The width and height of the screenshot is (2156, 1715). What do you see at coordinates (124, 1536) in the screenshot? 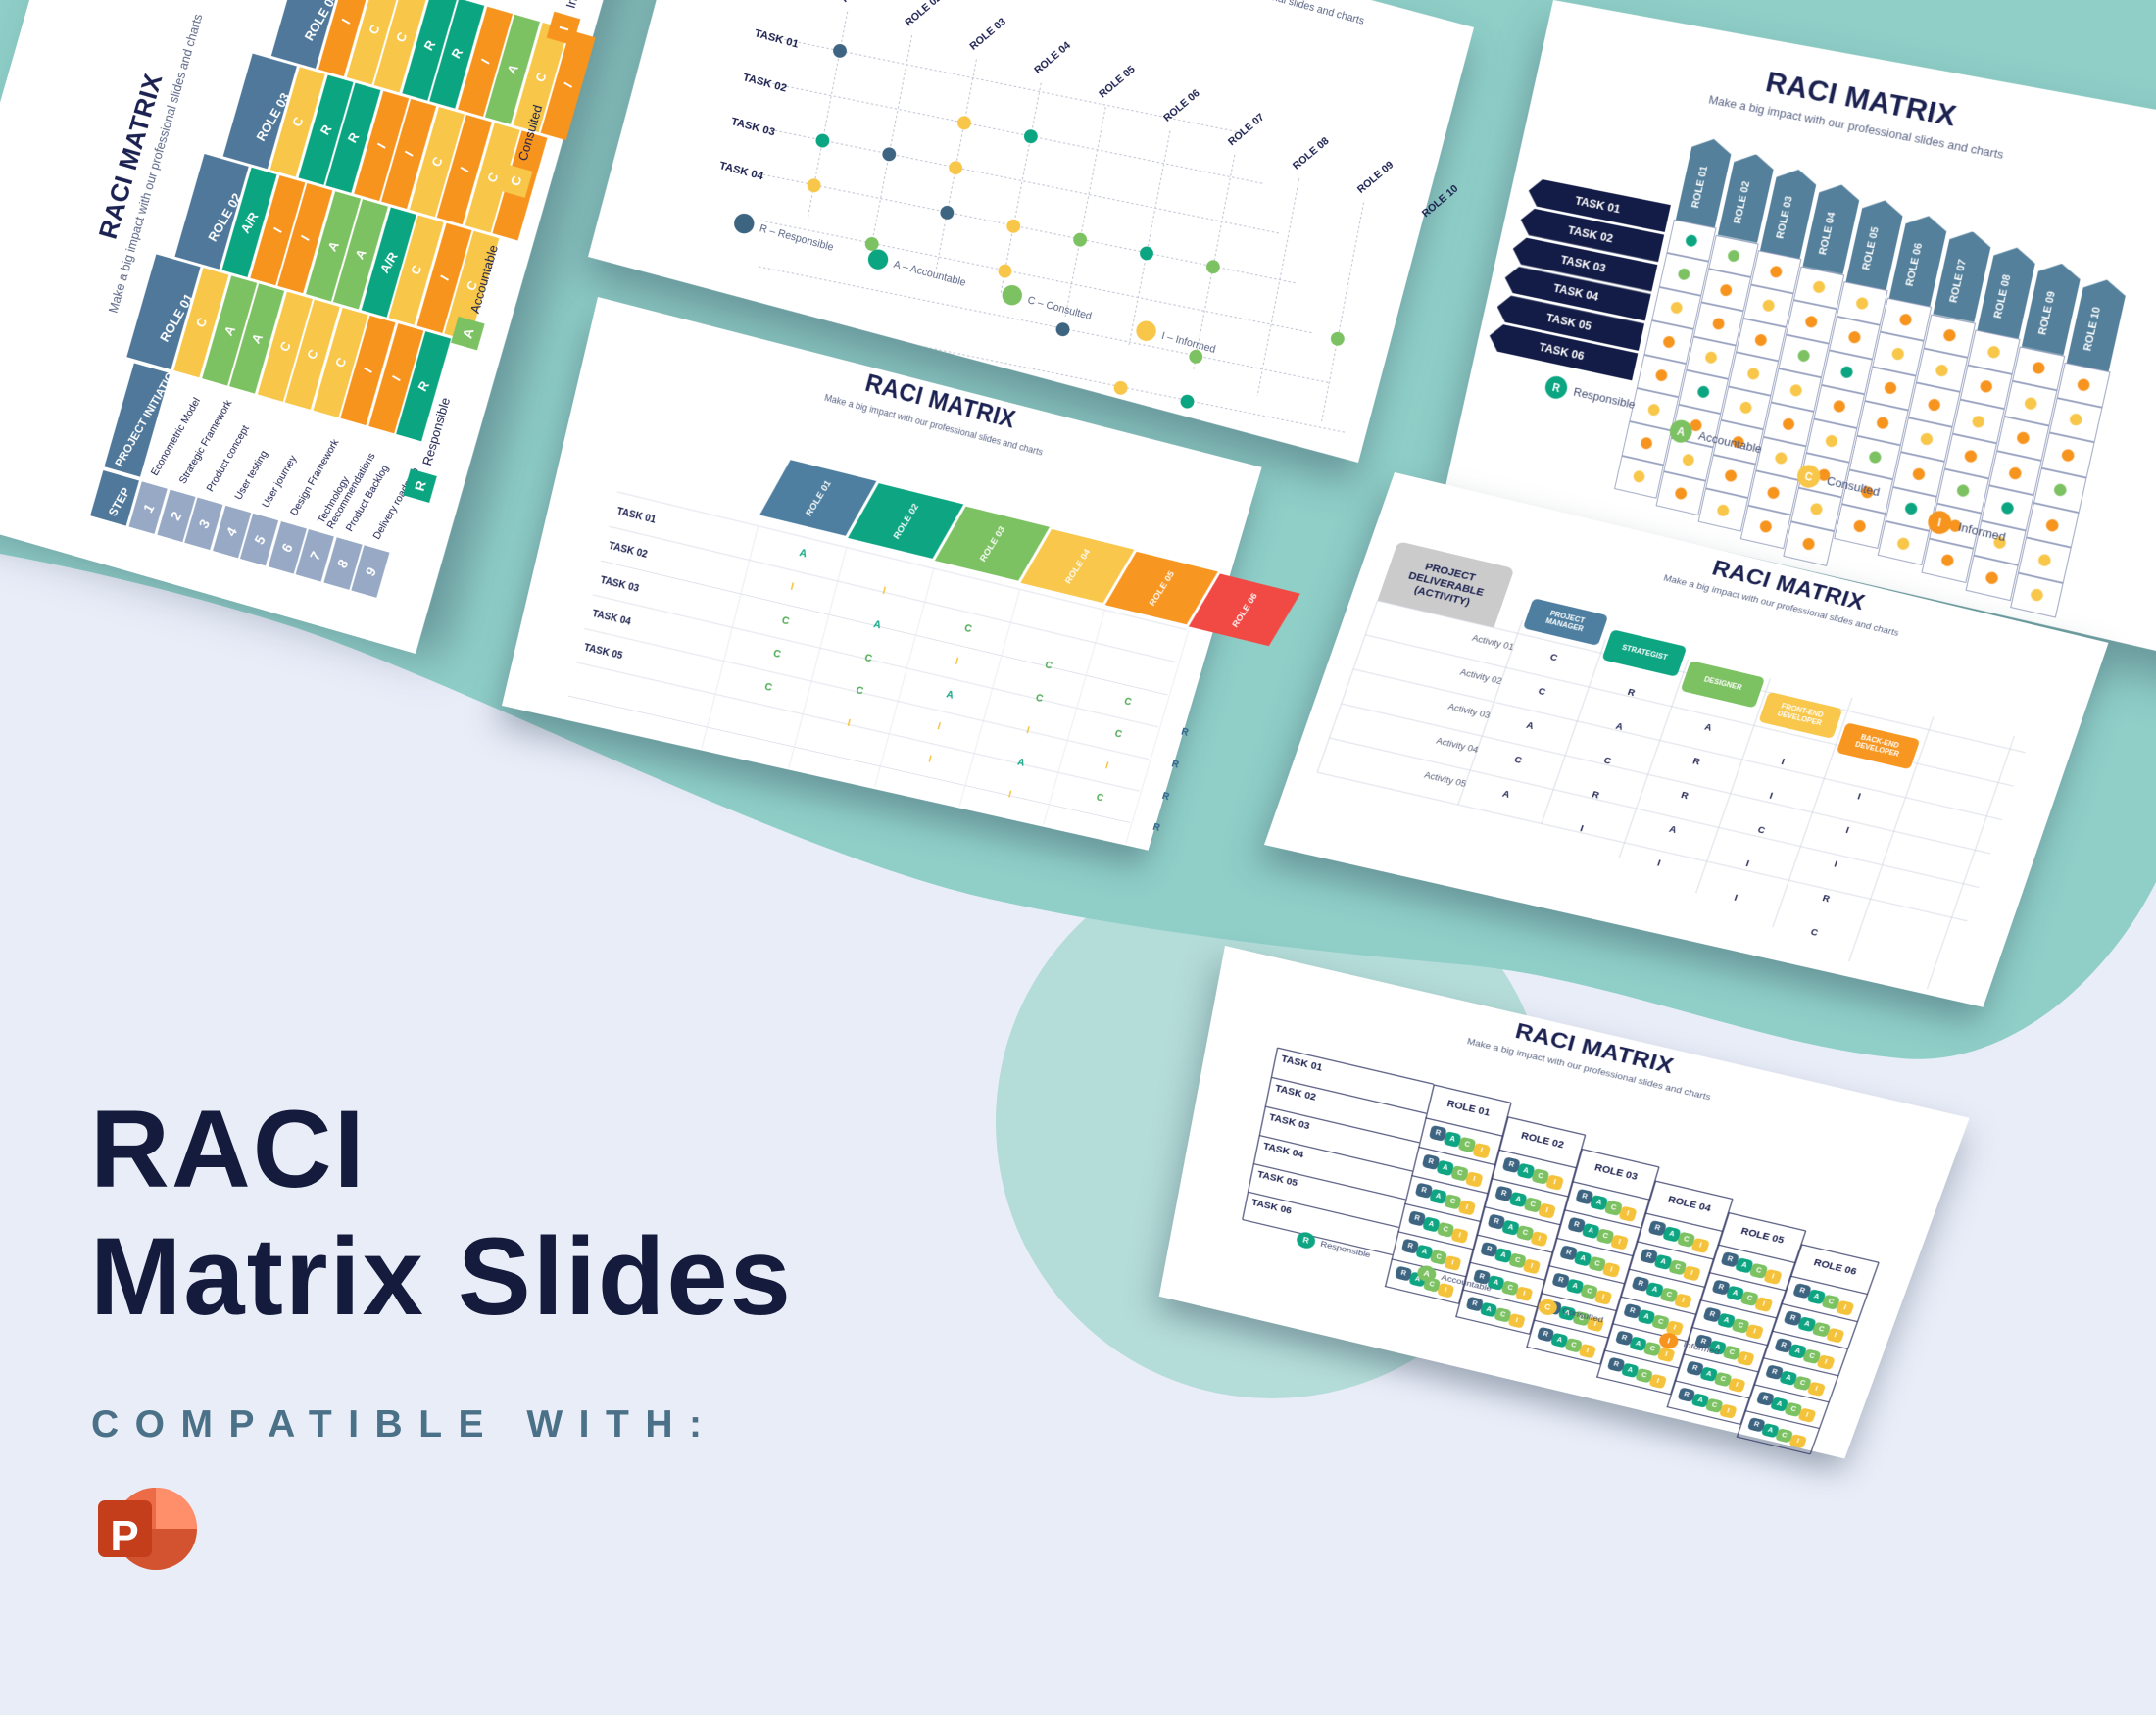
I see `svg-text: P` at bounding box center [124, 1536].